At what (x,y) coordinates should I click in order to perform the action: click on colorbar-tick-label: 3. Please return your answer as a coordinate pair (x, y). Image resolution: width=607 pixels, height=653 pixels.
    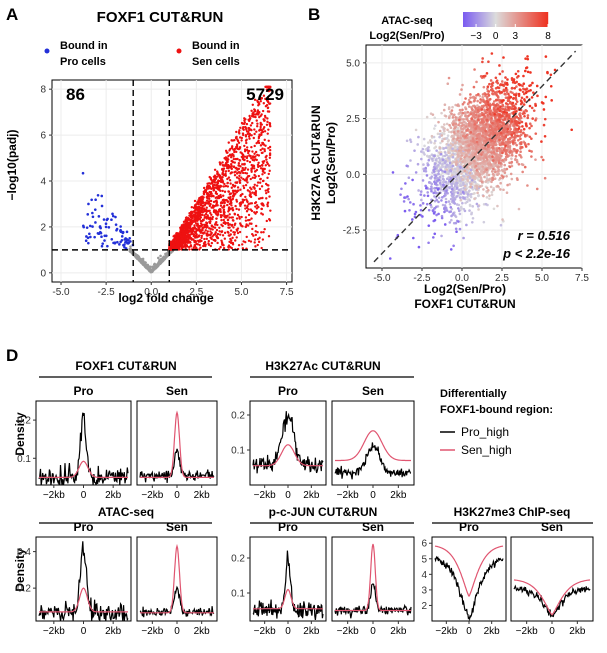
    Looking at the image, I should click on (516, 36).